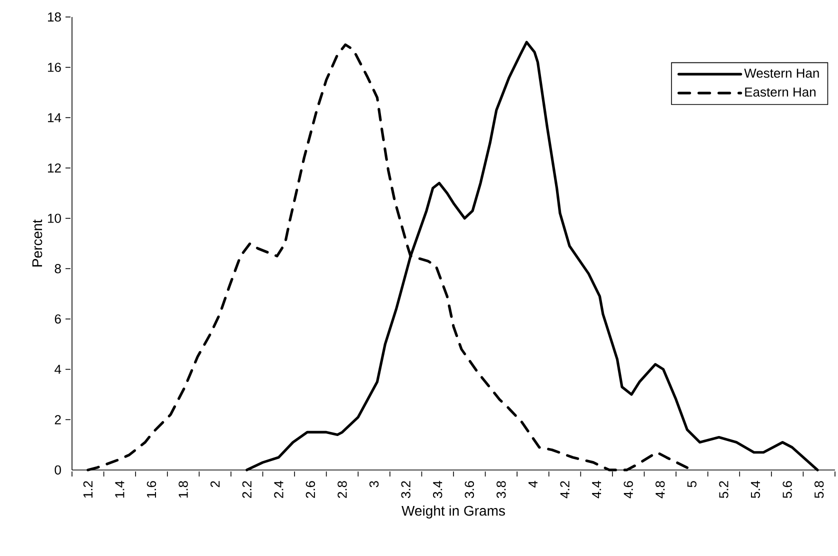 Image resolution: width=838 pixels, height=556 pixels. Describe the element at coordinates (54, 218) in the screenshot. I see `y-tick-label: 10` at that location.